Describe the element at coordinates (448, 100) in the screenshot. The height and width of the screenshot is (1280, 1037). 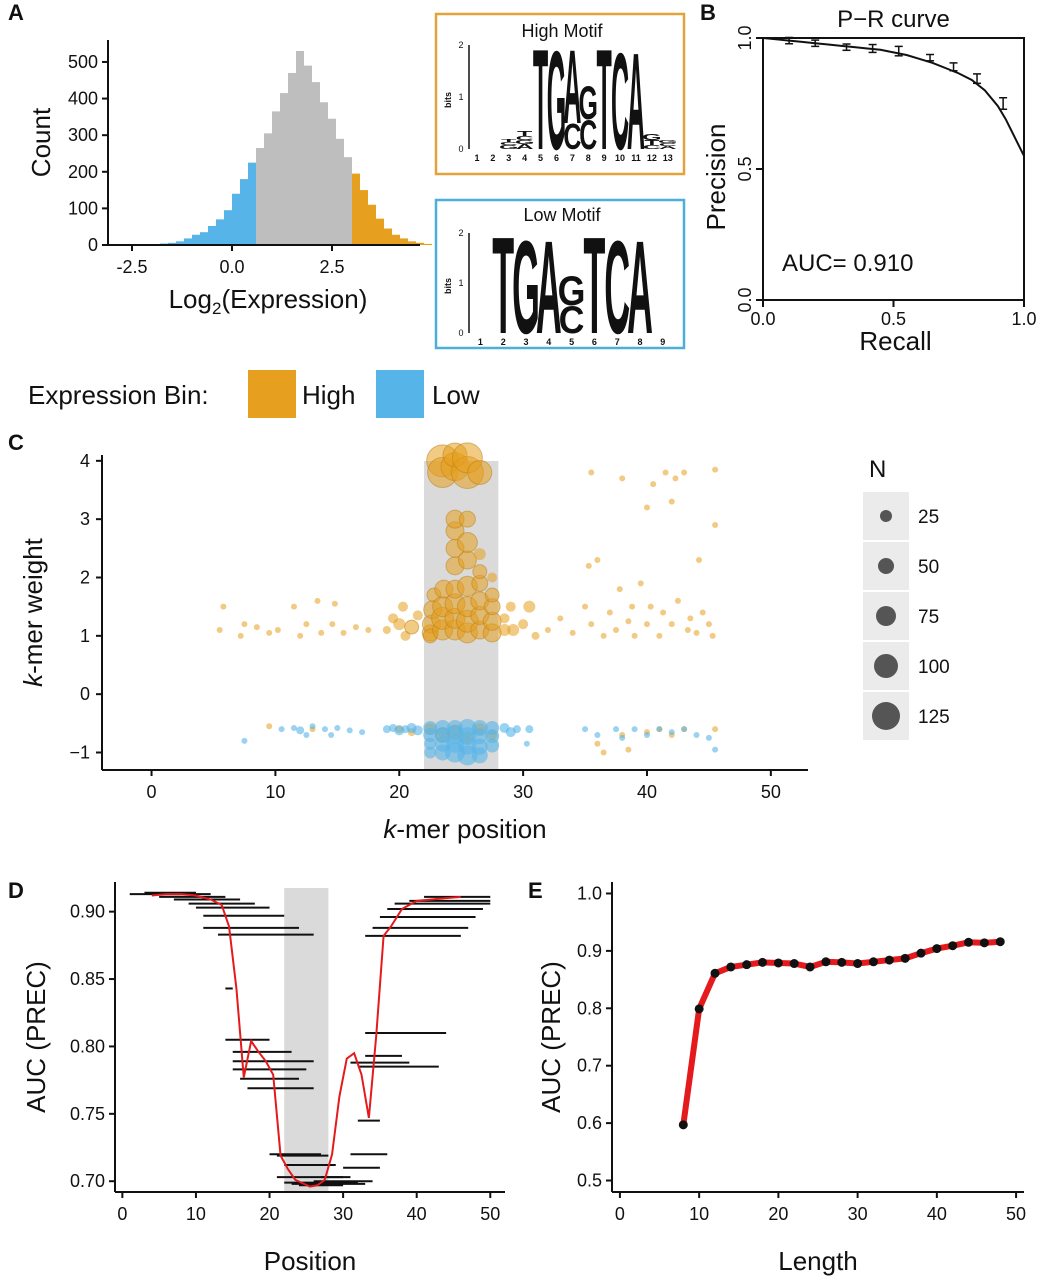
I see `high-motif-ylabel: bits` at that location.